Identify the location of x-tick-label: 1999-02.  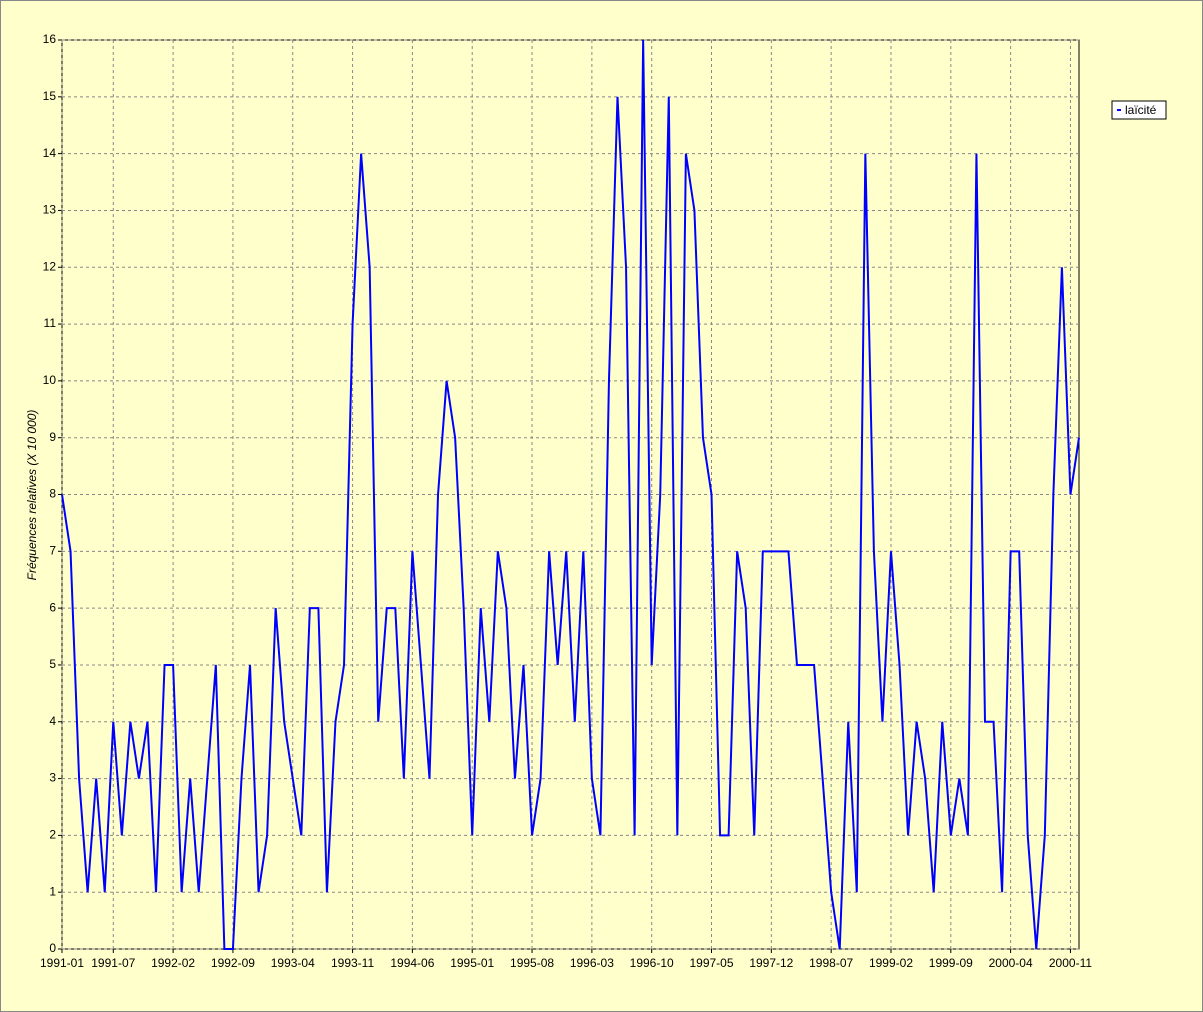
(891, 963).